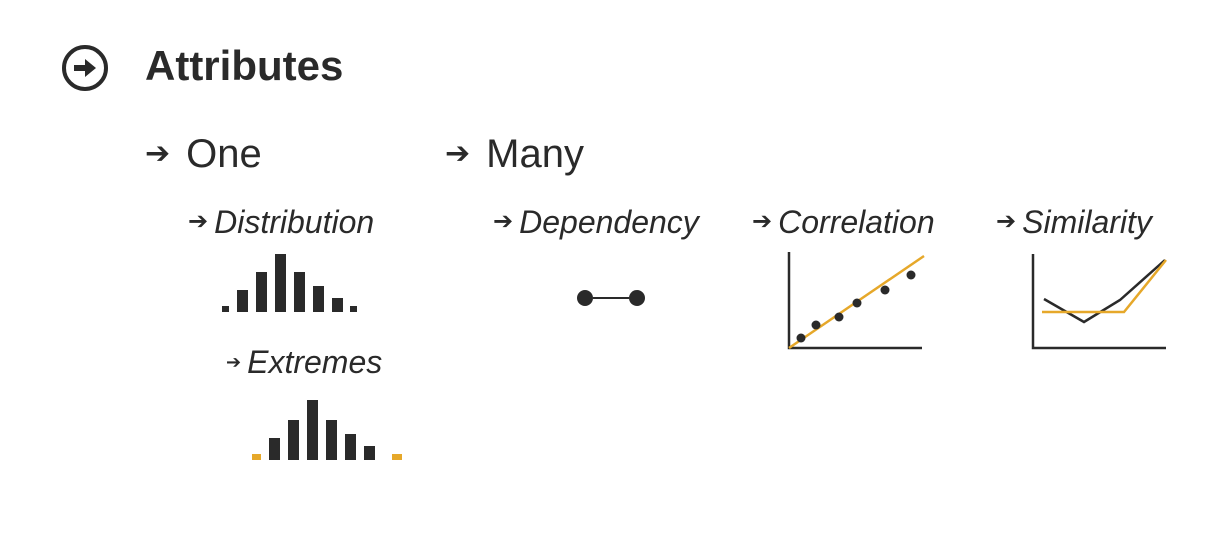 The width and height of the screenshot is (1210, 542). What do you see at coordinates (535, 154) in the screenshot?
I see `many-label: Many` at bounding box center [535, 154].